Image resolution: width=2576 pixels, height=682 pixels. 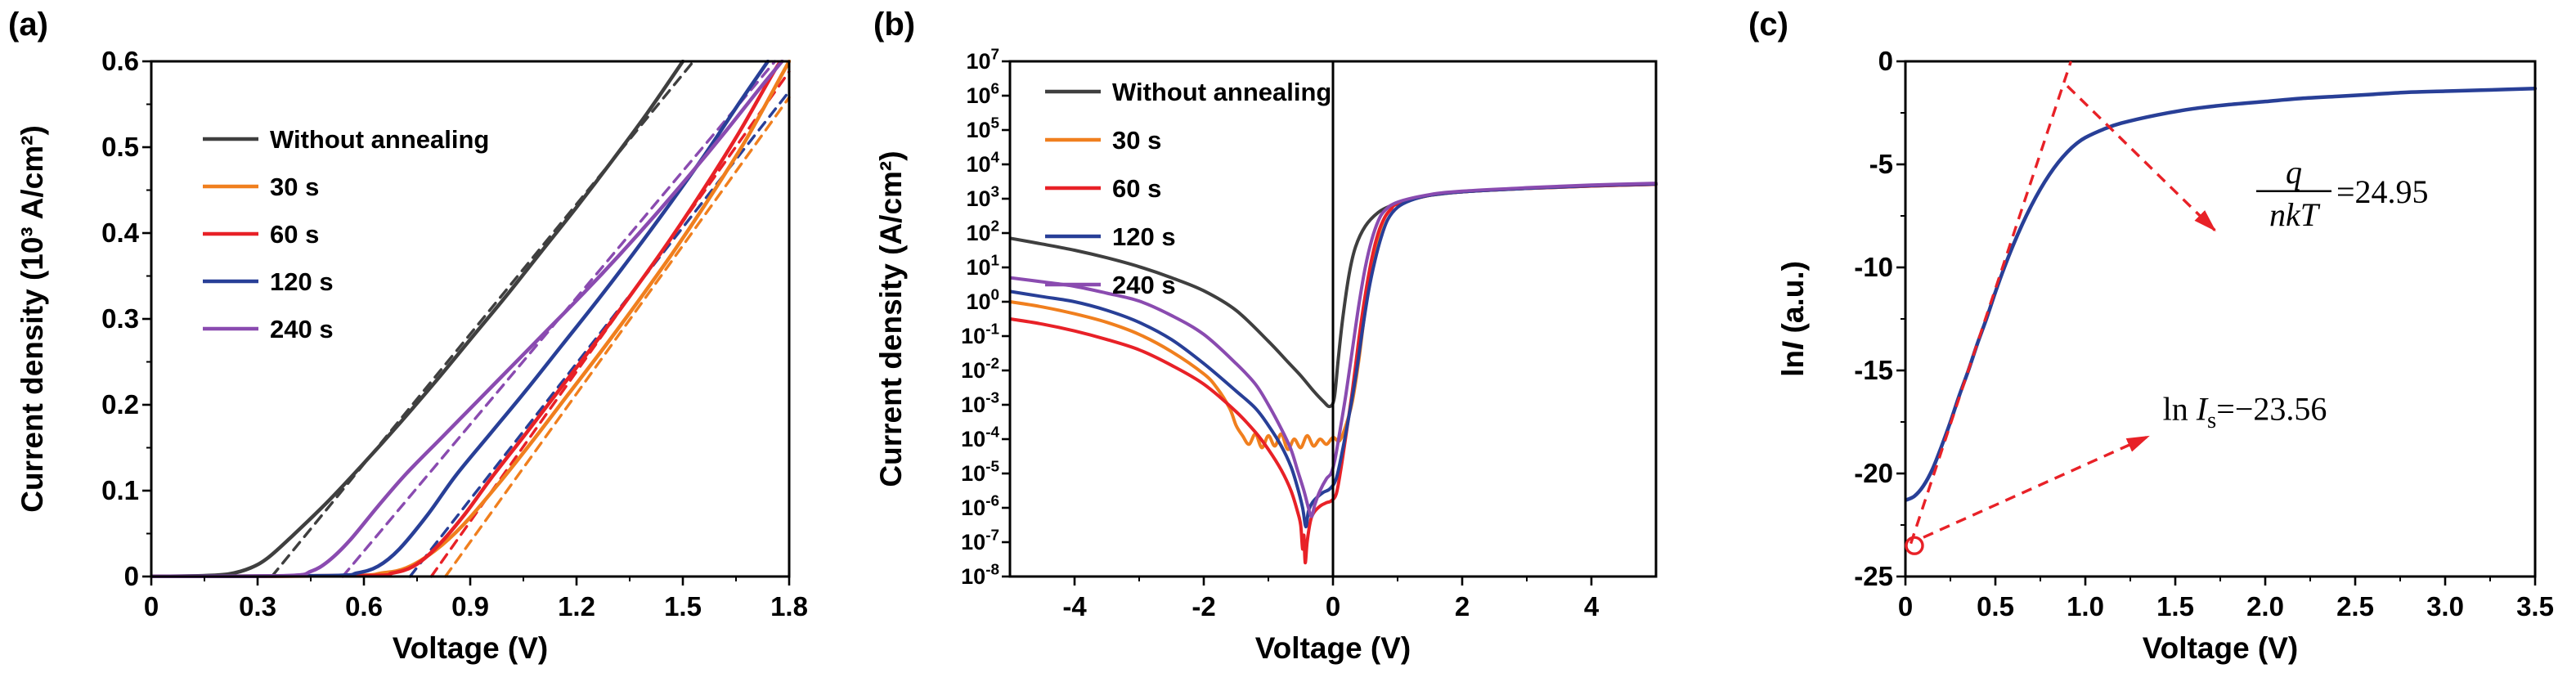 What do you see at coordinates (120, 490) in the screenshot?
I see `y-tick-label: 0.1` at bounding box center [120, 490].